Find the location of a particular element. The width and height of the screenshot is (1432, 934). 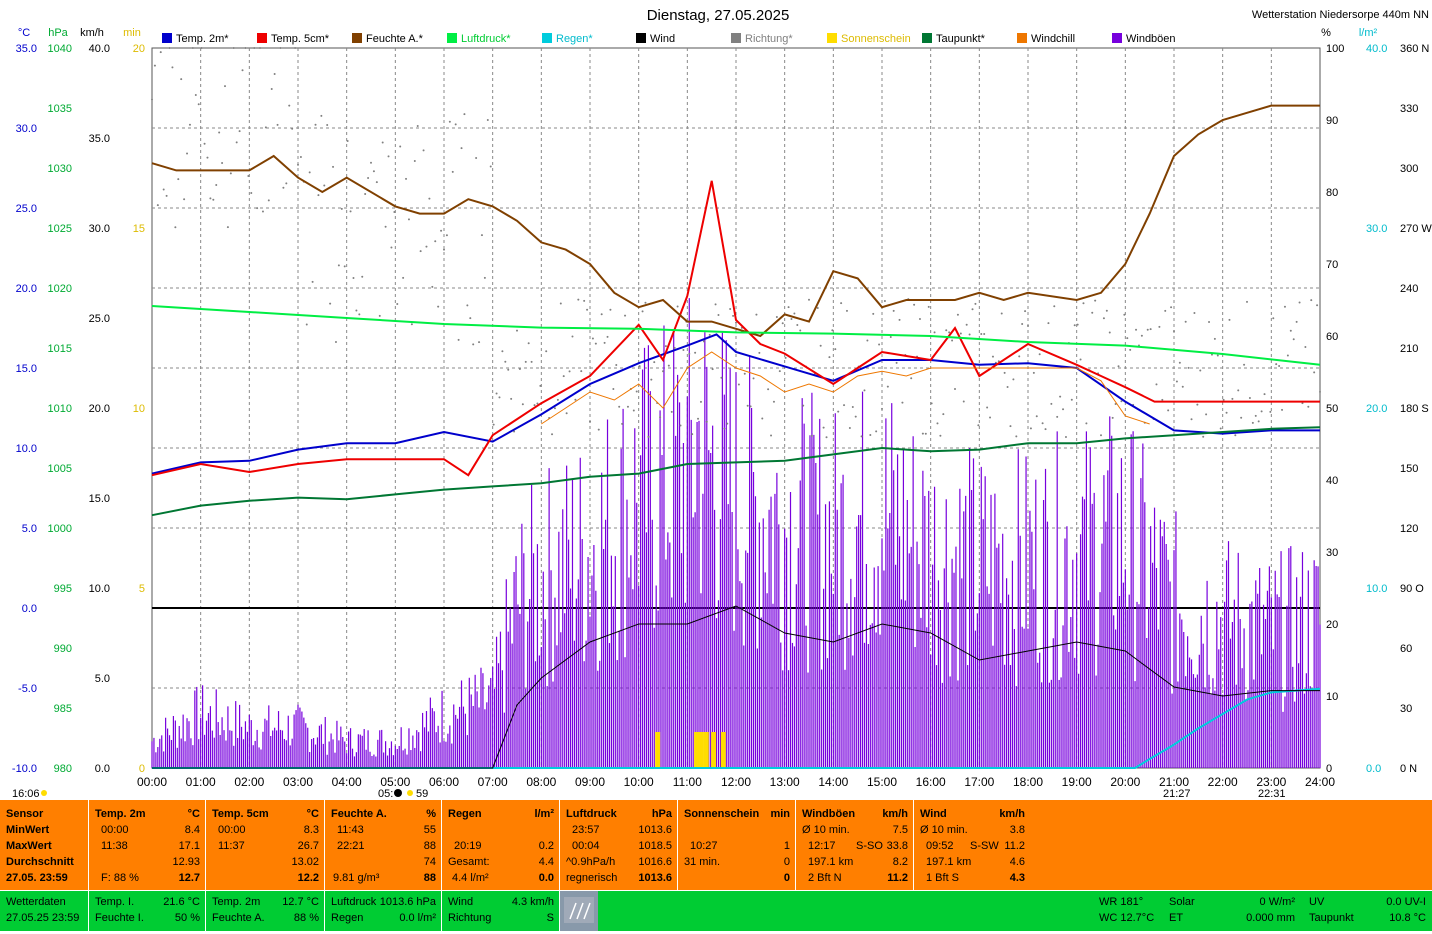

legend-label: Richtung* is located at coordinates (769, 39).